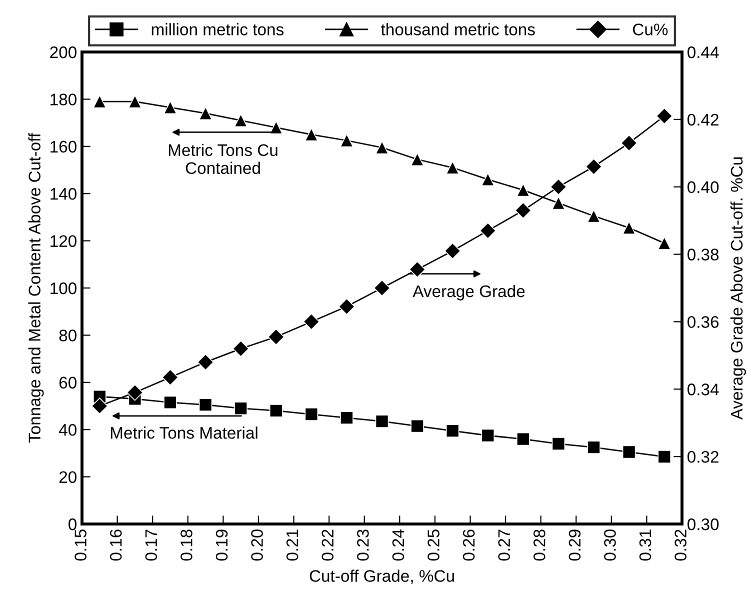  What do you see at coordinates (703, 322) in the screenshot?
I see `y2-tick-label: 0.36` at bounding box center [703, 322].